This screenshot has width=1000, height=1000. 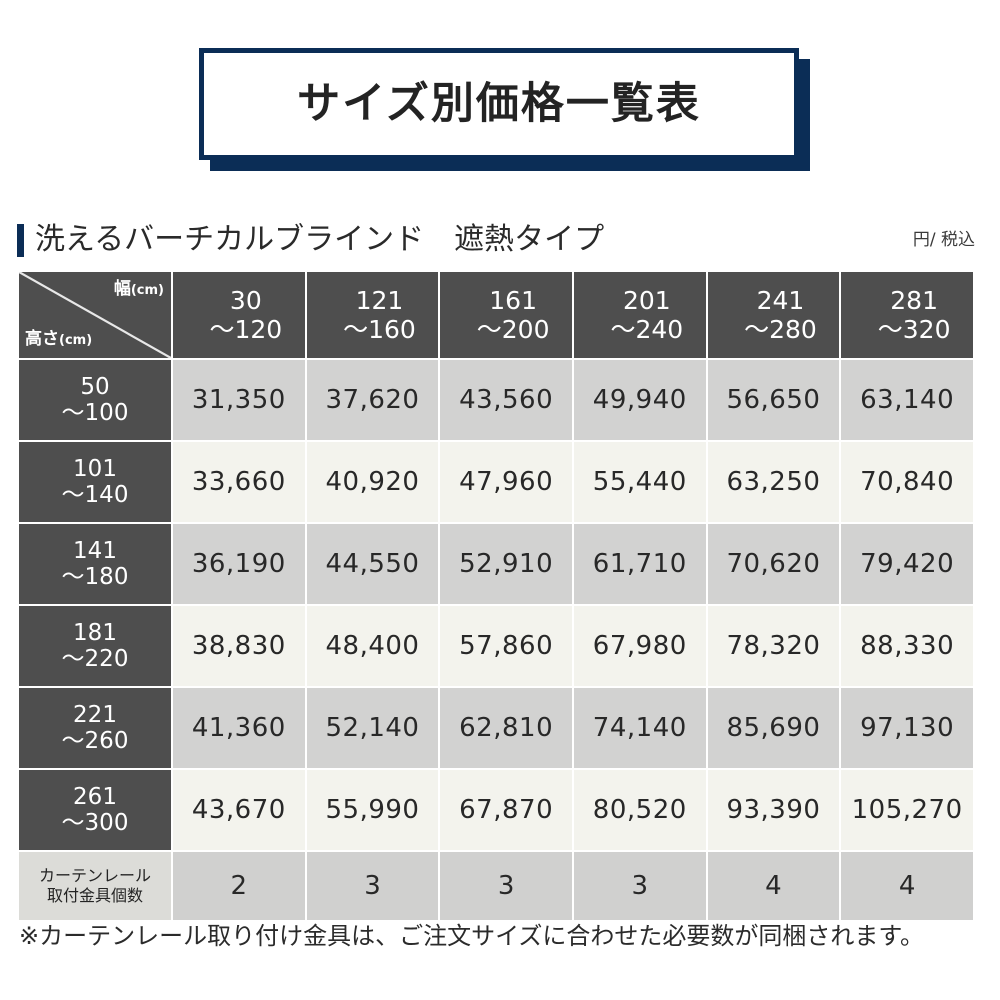 What do you see at coordinates (780, 300) in the screenshot?
I see `column-header-4-from: 241` at bounding box center [780, 300].